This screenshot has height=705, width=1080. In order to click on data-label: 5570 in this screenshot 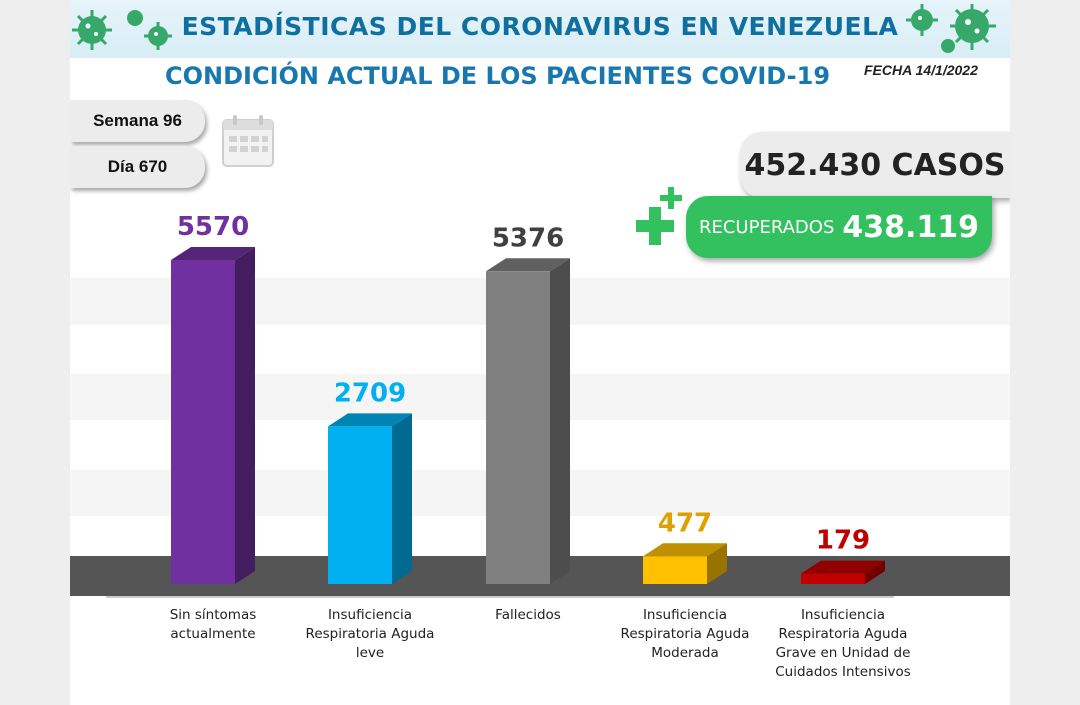, I will do `click(213, 227)`.